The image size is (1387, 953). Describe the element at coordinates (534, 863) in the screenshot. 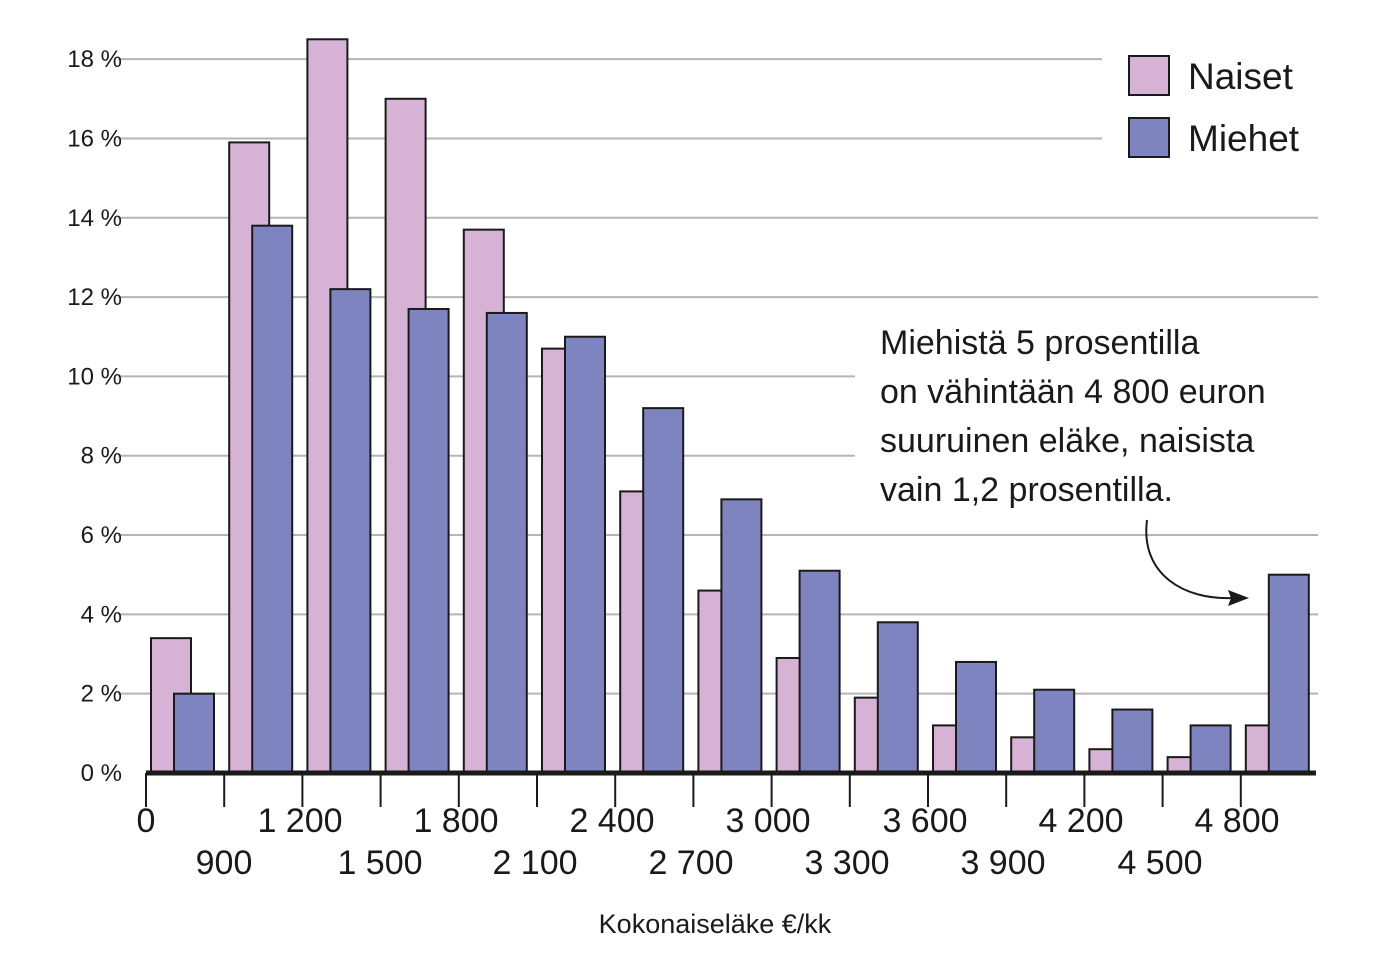

I see `x-tick-label: 2 100` at that location.